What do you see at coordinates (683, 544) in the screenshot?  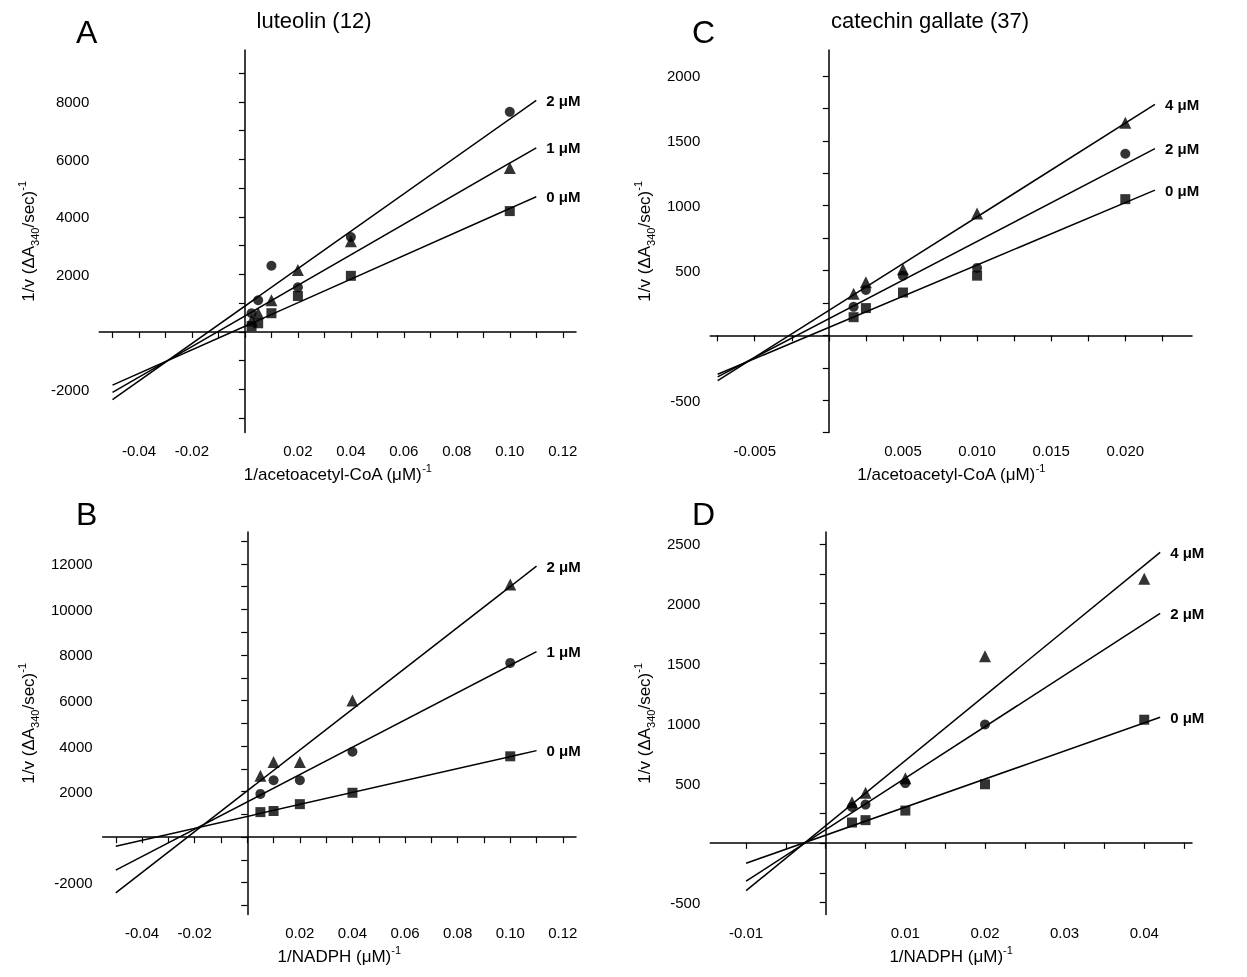 I see `y-tick-label: 2500` at bounding box center [683, 544].